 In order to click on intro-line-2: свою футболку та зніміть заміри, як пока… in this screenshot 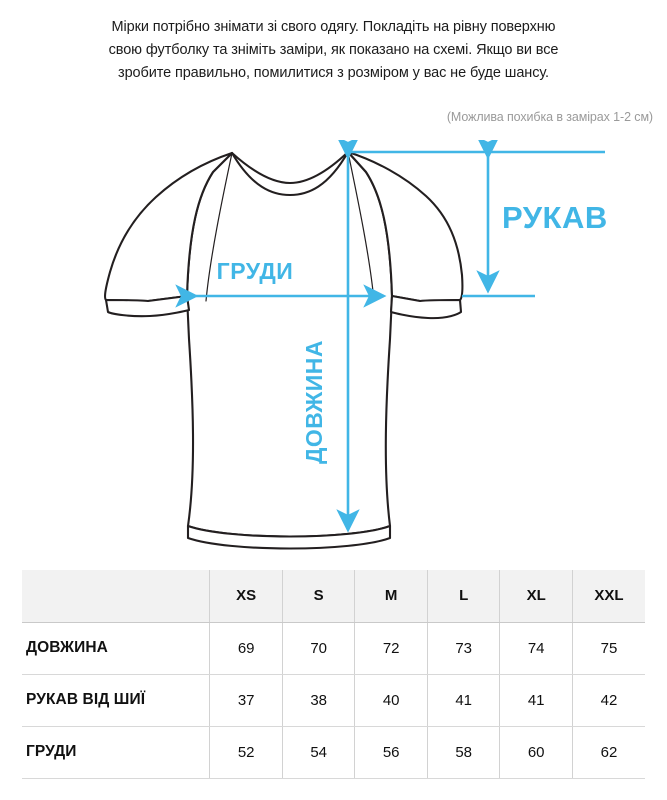, I will do `click(333, 50)`.